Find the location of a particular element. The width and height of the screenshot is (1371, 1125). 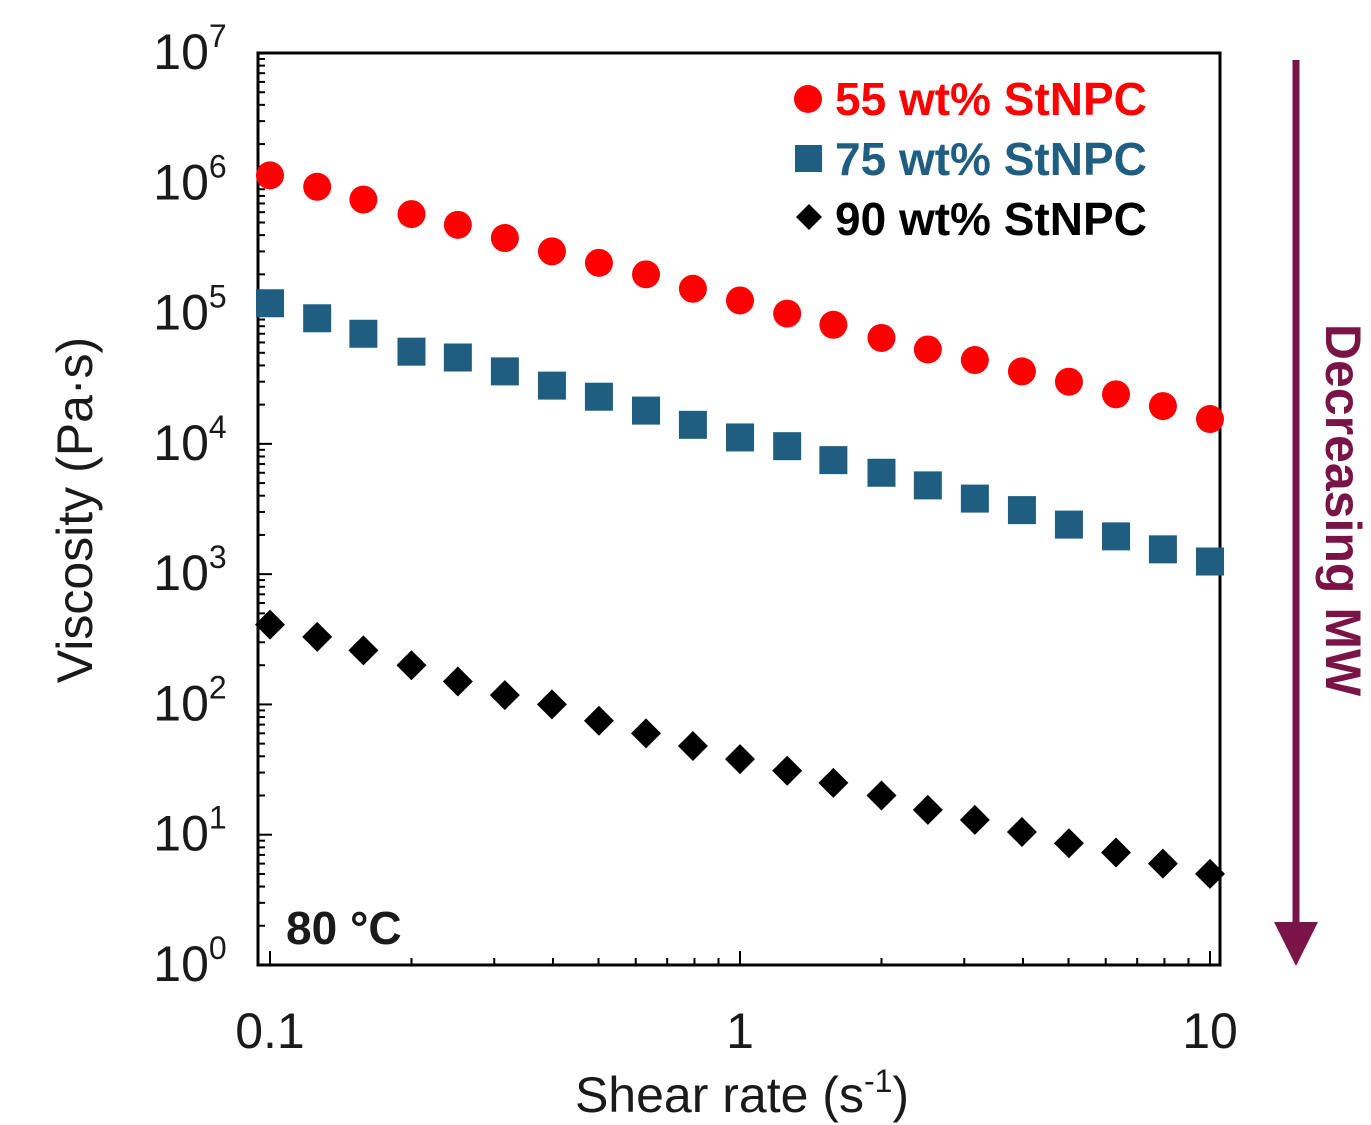

temperature-annotation: 80 °C is located at coordinates (344, 928).